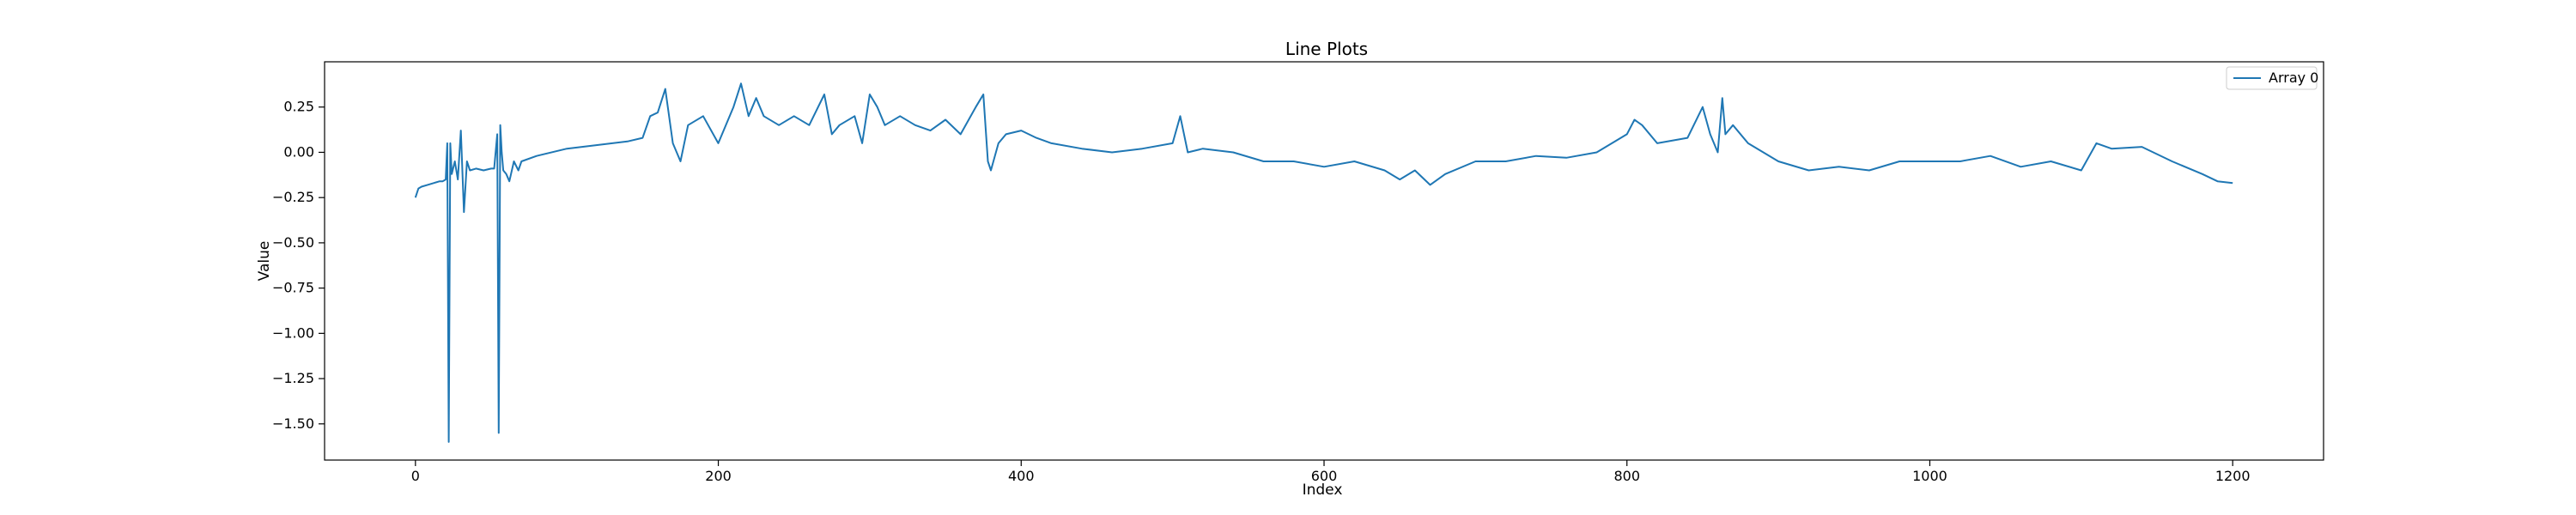 The height and width of the screenshot is (515, 2576). Describe the element at coordinates (293, 242) in the screenshot. I see `y-tick-label: −0.50` at that location.